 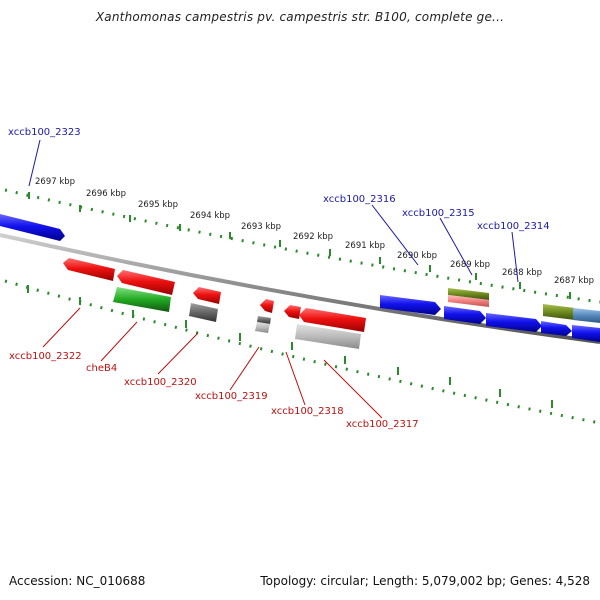 What do you see at coordinates (44, 132) in the screenshot?
I see `gene-label-xccb100_2323: xccb100_2323` at bounding box center [44, 132].